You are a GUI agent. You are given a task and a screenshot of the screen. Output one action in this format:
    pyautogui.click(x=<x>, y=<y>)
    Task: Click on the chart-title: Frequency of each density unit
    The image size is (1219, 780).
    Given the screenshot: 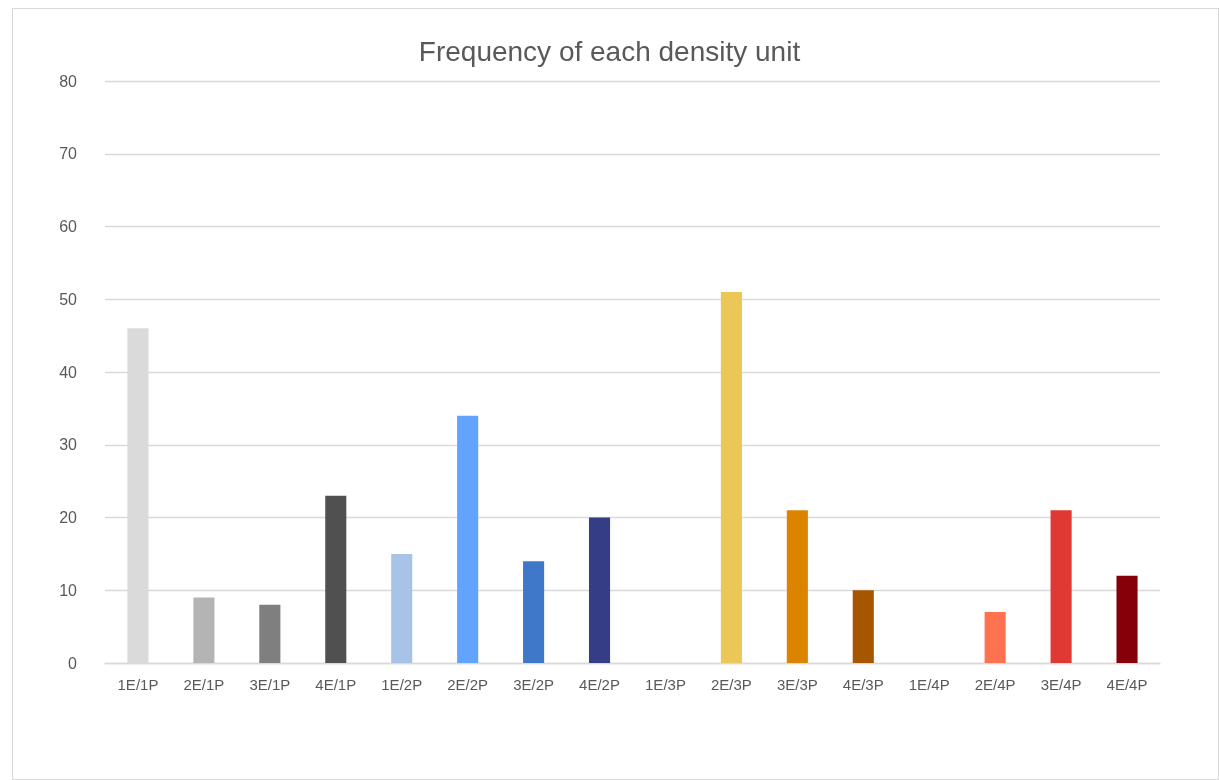 What is the action you would take?
    pyautogui.click(x=609, y=51)
    